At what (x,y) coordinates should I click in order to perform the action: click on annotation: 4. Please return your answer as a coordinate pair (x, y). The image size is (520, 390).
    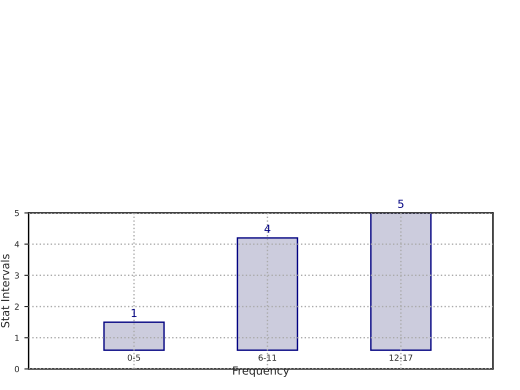
    Looking at the image, I should click on (267, 228).